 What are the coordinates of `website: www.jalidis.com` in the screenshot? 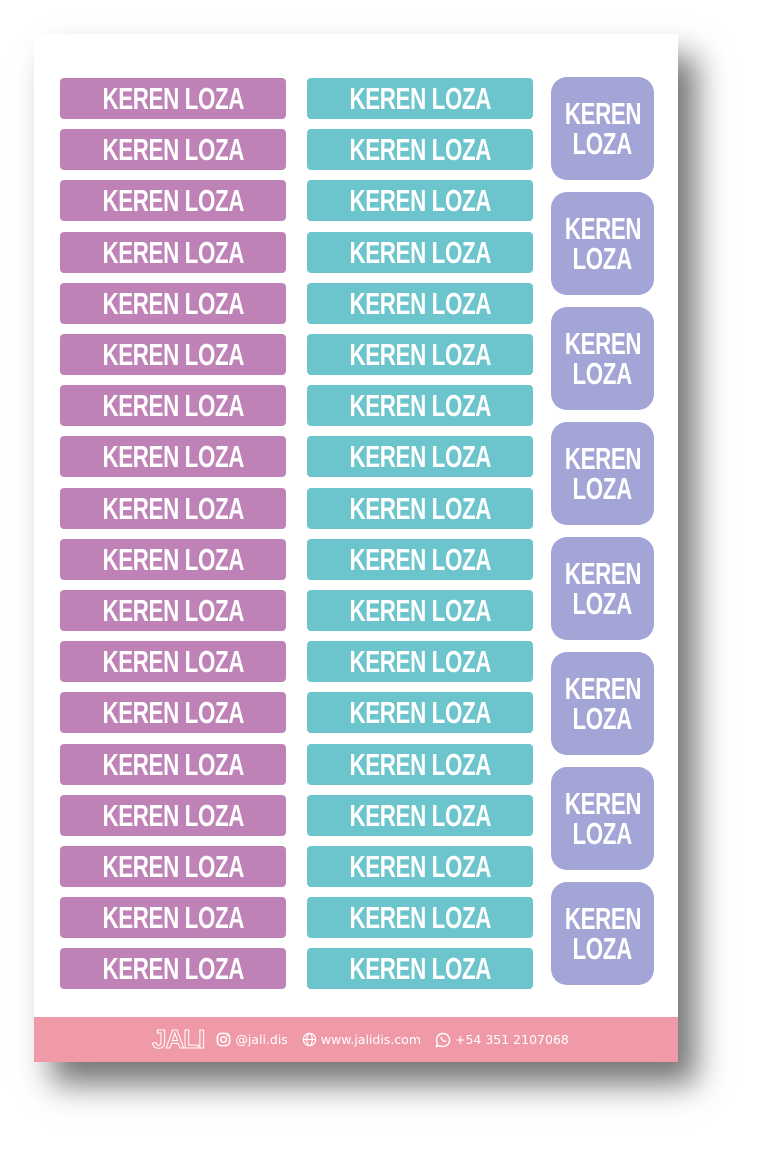 It's located at (361, 1039).